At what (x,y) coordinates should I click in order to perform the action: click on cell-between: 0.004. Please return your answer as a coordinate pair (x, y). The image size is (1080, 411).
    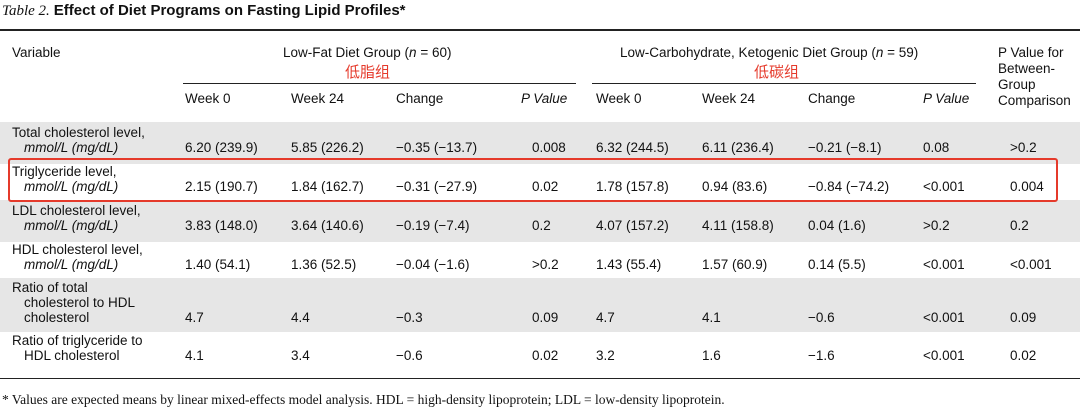
    Looking at the image, I should click on (1027, 186).